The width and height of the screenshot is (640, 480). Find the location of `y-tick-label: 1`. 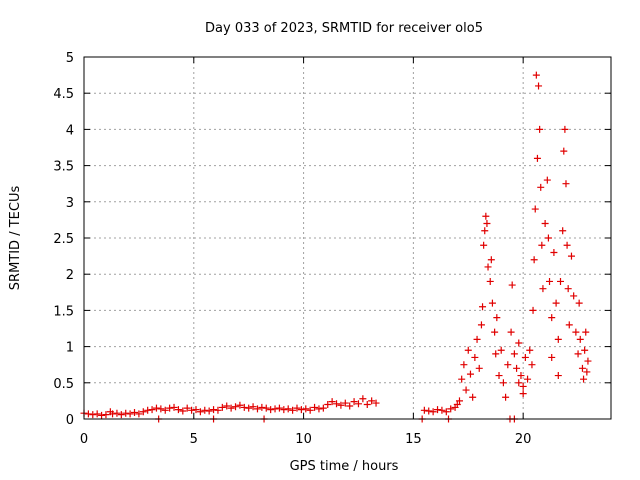

y-tick-label: 1 is located at coordinates (70, 348).